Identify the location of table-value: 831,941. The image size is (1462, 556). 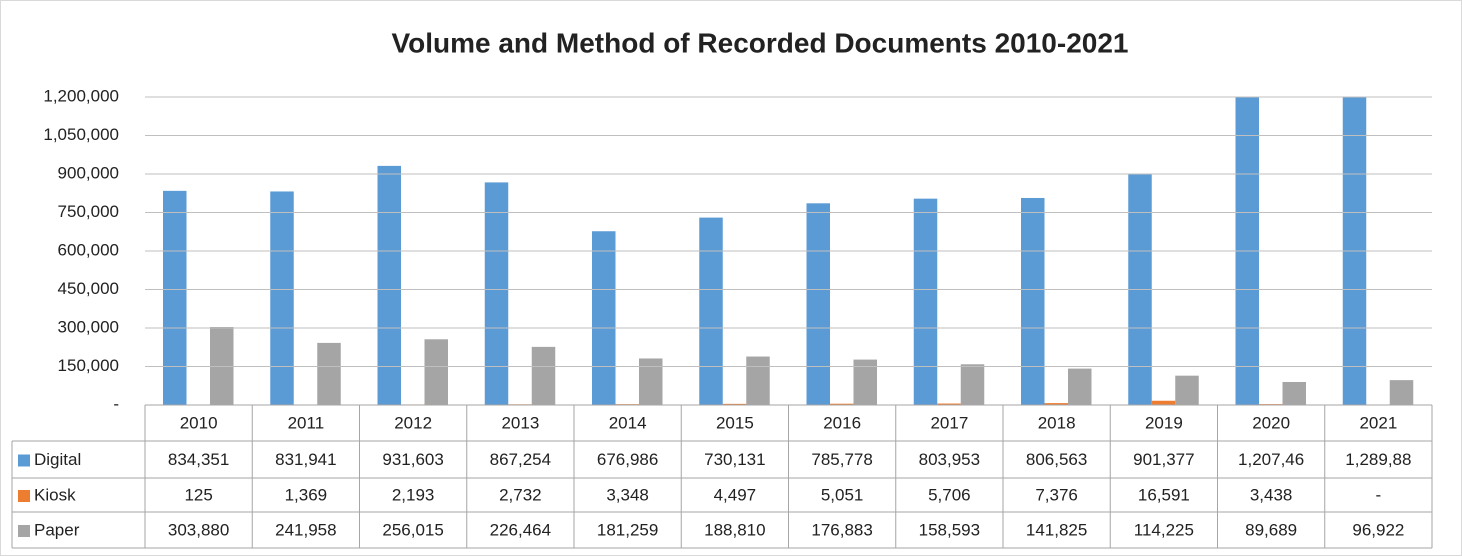
(305, 459).